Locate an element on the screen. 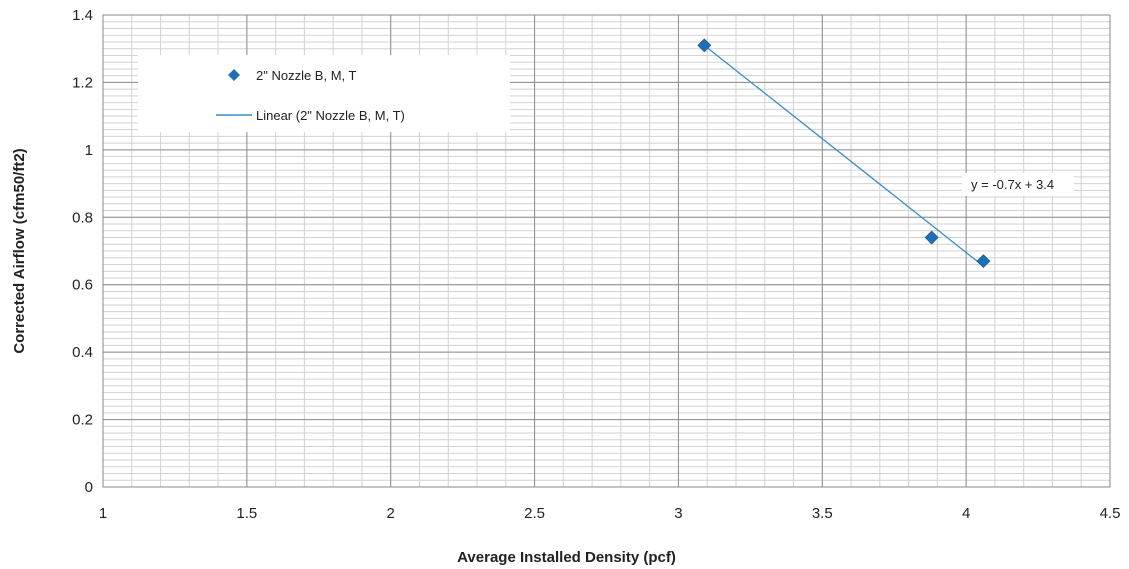  y-axis-title: Corrected Airflow (cfm50/ft2) is located at coordinates (19, 250).